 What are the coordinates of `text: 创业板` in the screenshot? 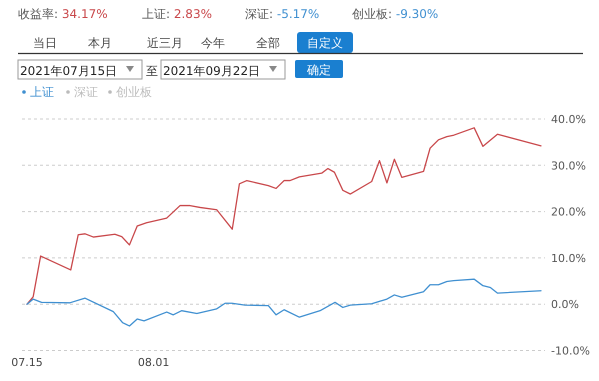 It's located at (134, 92).